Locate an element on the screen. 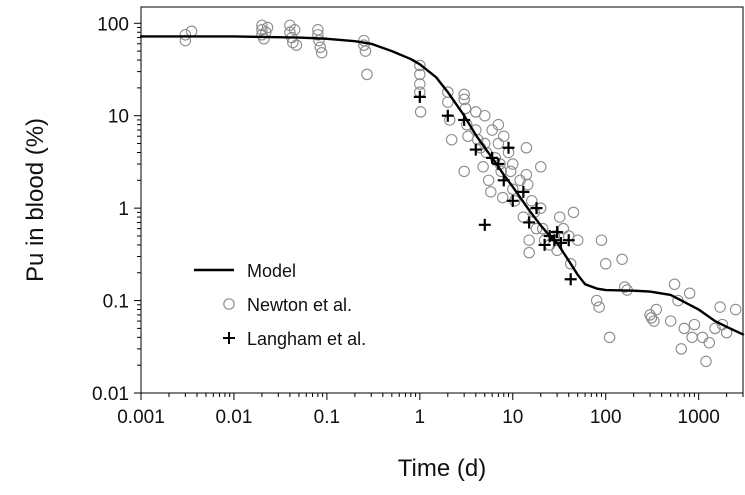 The width and height of the screenshot is (745, 495). legend-newton-label: Newton et al. is located at coordinates (299, 305).